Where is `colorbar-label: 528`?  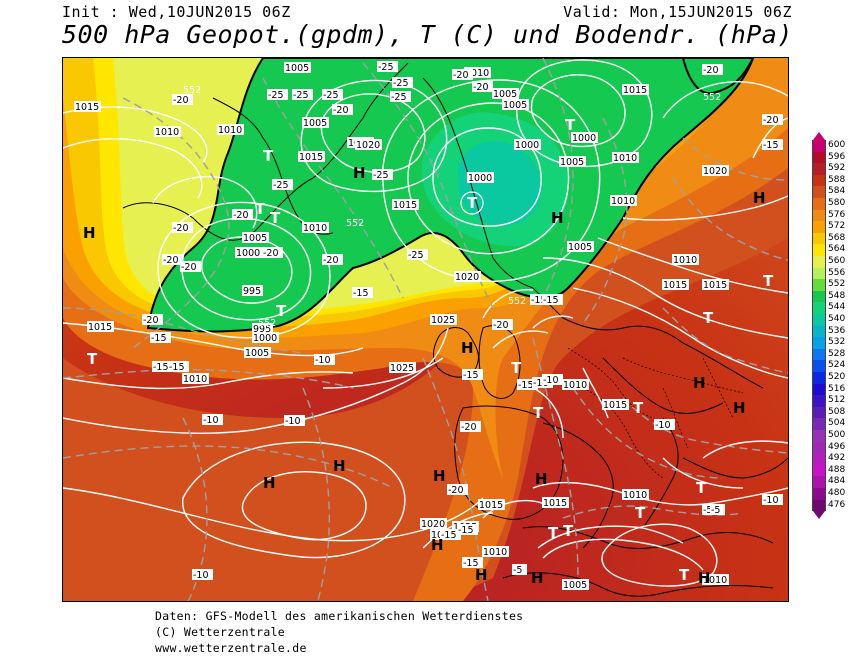 colorbar-label: 528 is located at coordinates (837, 353).